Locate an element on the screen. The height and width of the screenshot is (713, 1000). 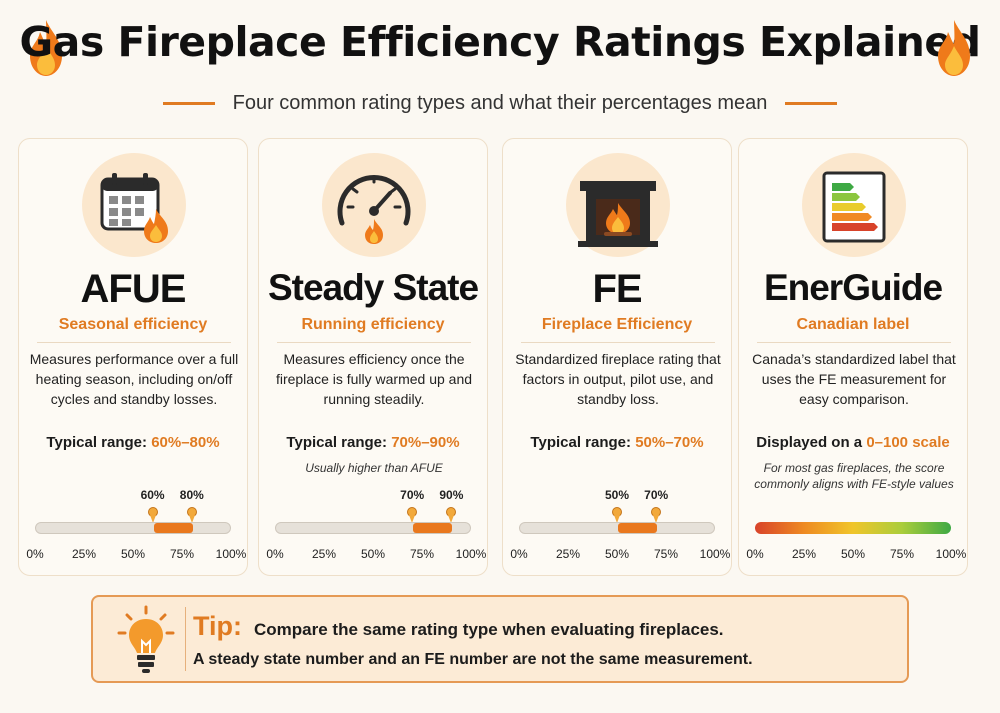
range-value: 70%–90% is located at coordinates (425, 442).